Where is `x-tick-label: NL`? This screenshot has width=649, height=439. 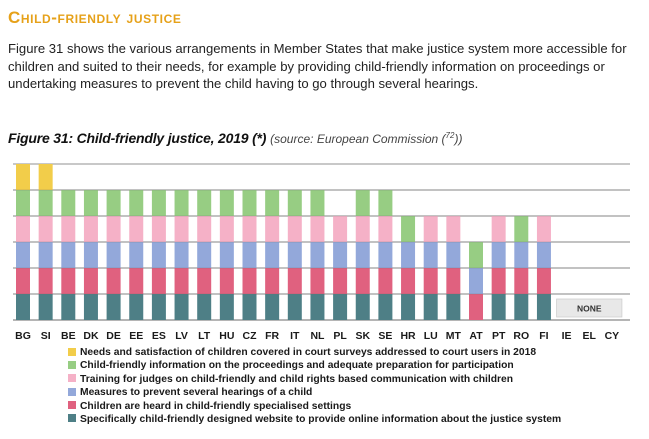
x-tick-label: NL is located at coordinates (317, 336).